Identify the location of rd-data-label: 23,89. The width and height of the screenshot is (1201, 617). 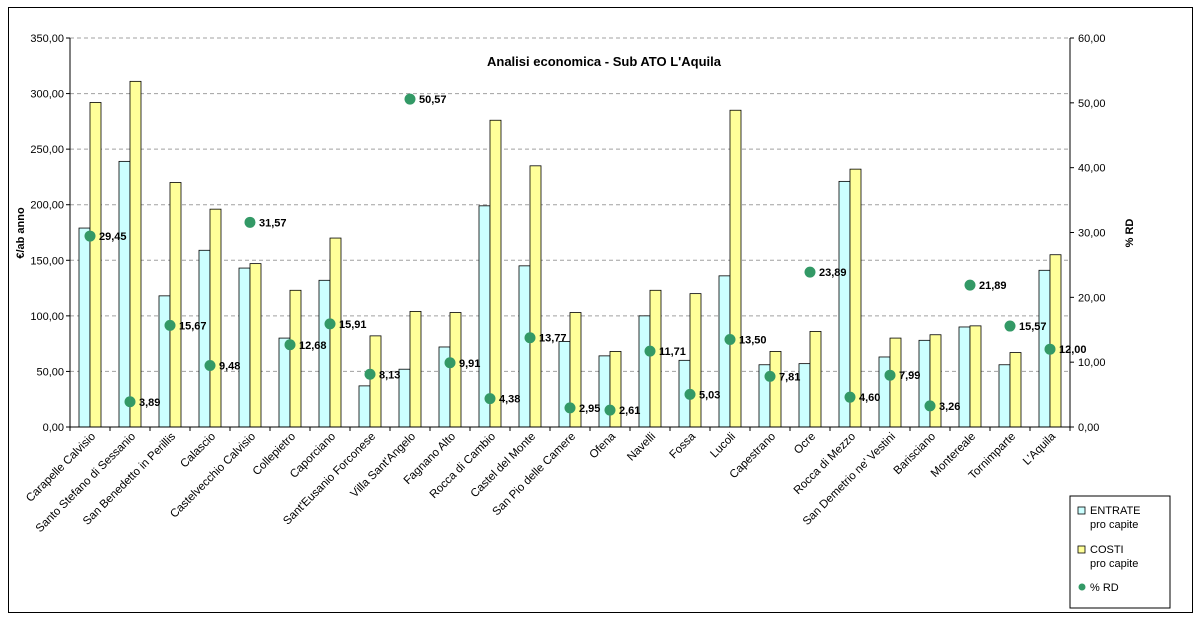
(833, 273).